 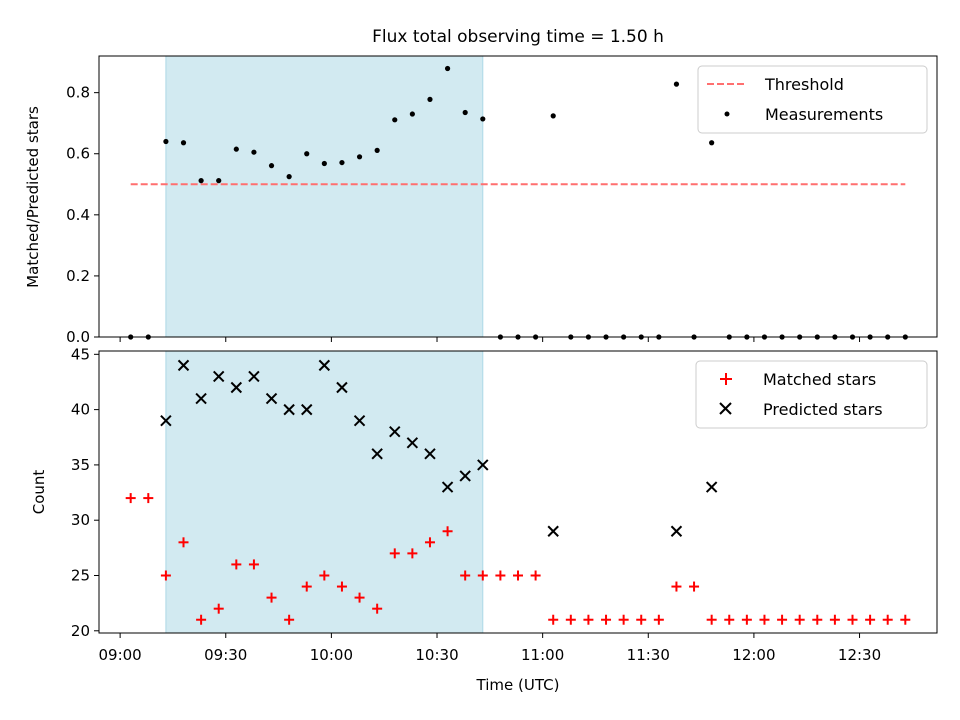 I want to click on y-tick-label: 0.6, so click(x=78, y=154).